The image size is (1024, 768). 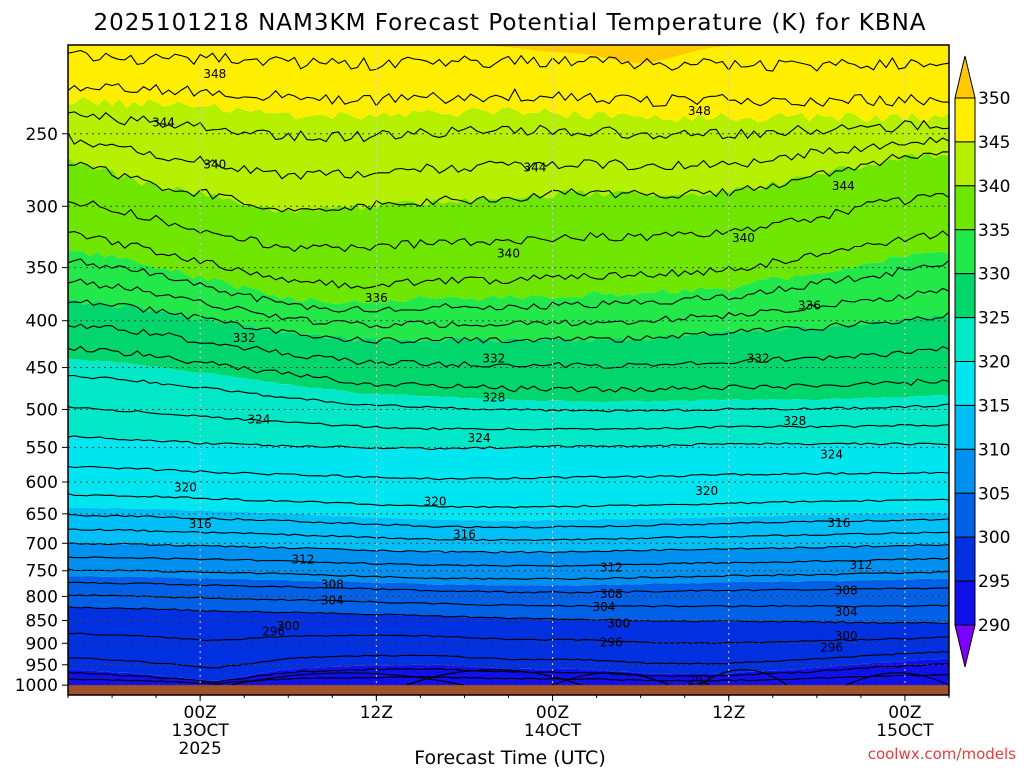 I want to click on ground-surface, so click(x=508, y=690).